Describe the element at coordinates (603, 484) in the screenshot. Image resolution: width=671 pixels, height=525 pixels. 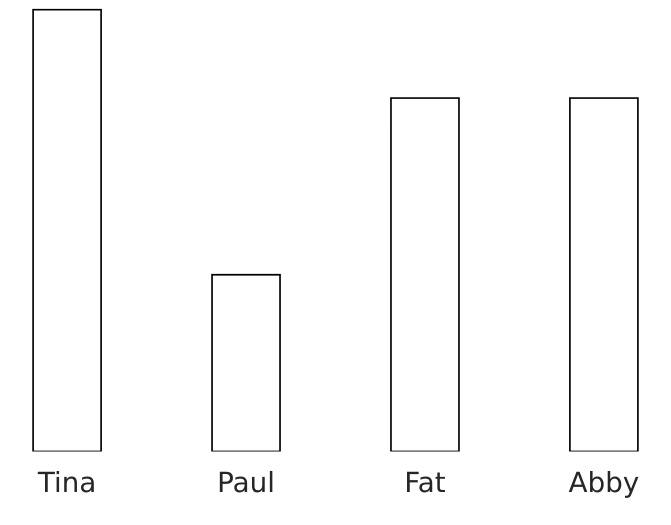
I see `x-tick-label: Abby` at that location.